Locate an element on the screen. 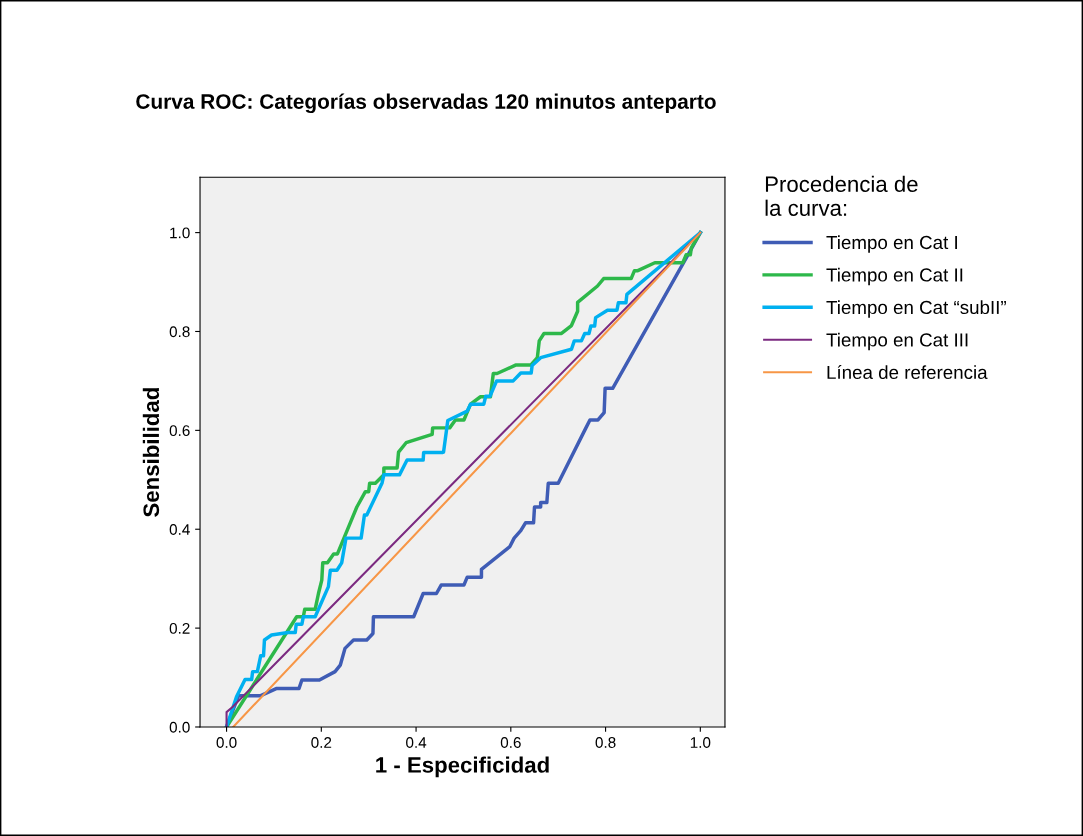  legend-label: Tiempo en Cat I is located at coordinates (891, 244).